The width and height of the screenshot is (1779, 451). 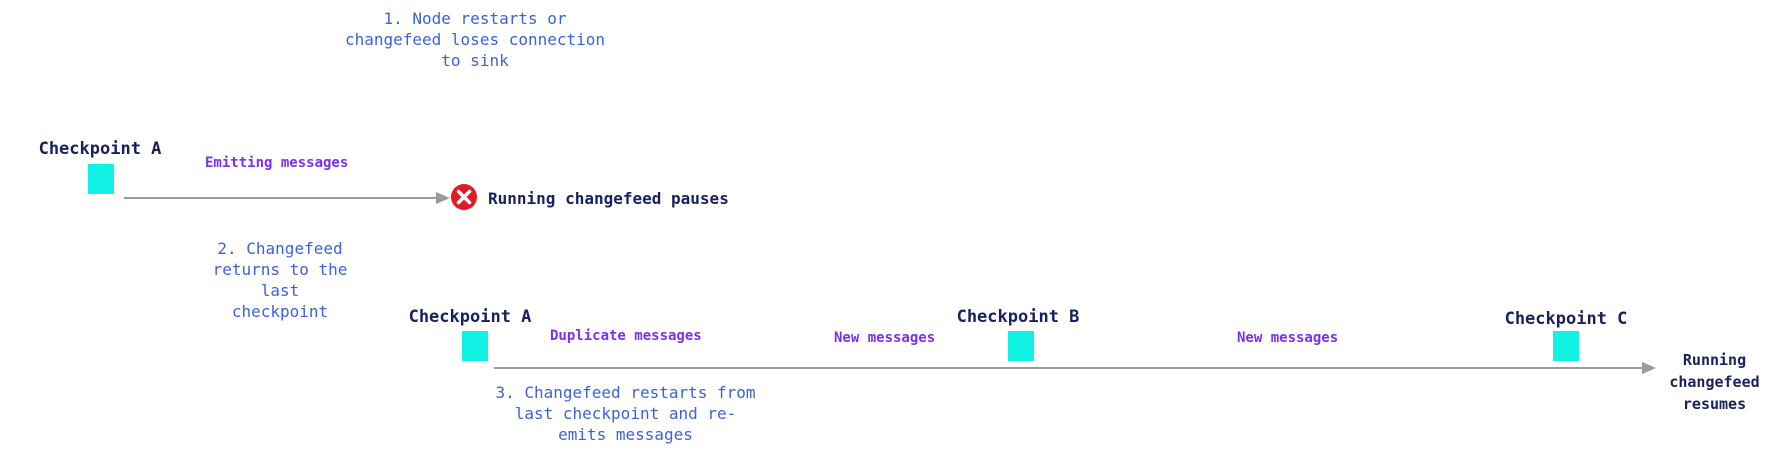 What do you see at coordinates (885, 338) in the screenshot?
I see `new-messages-label-1: New messages` at bounding box center [885, 338].